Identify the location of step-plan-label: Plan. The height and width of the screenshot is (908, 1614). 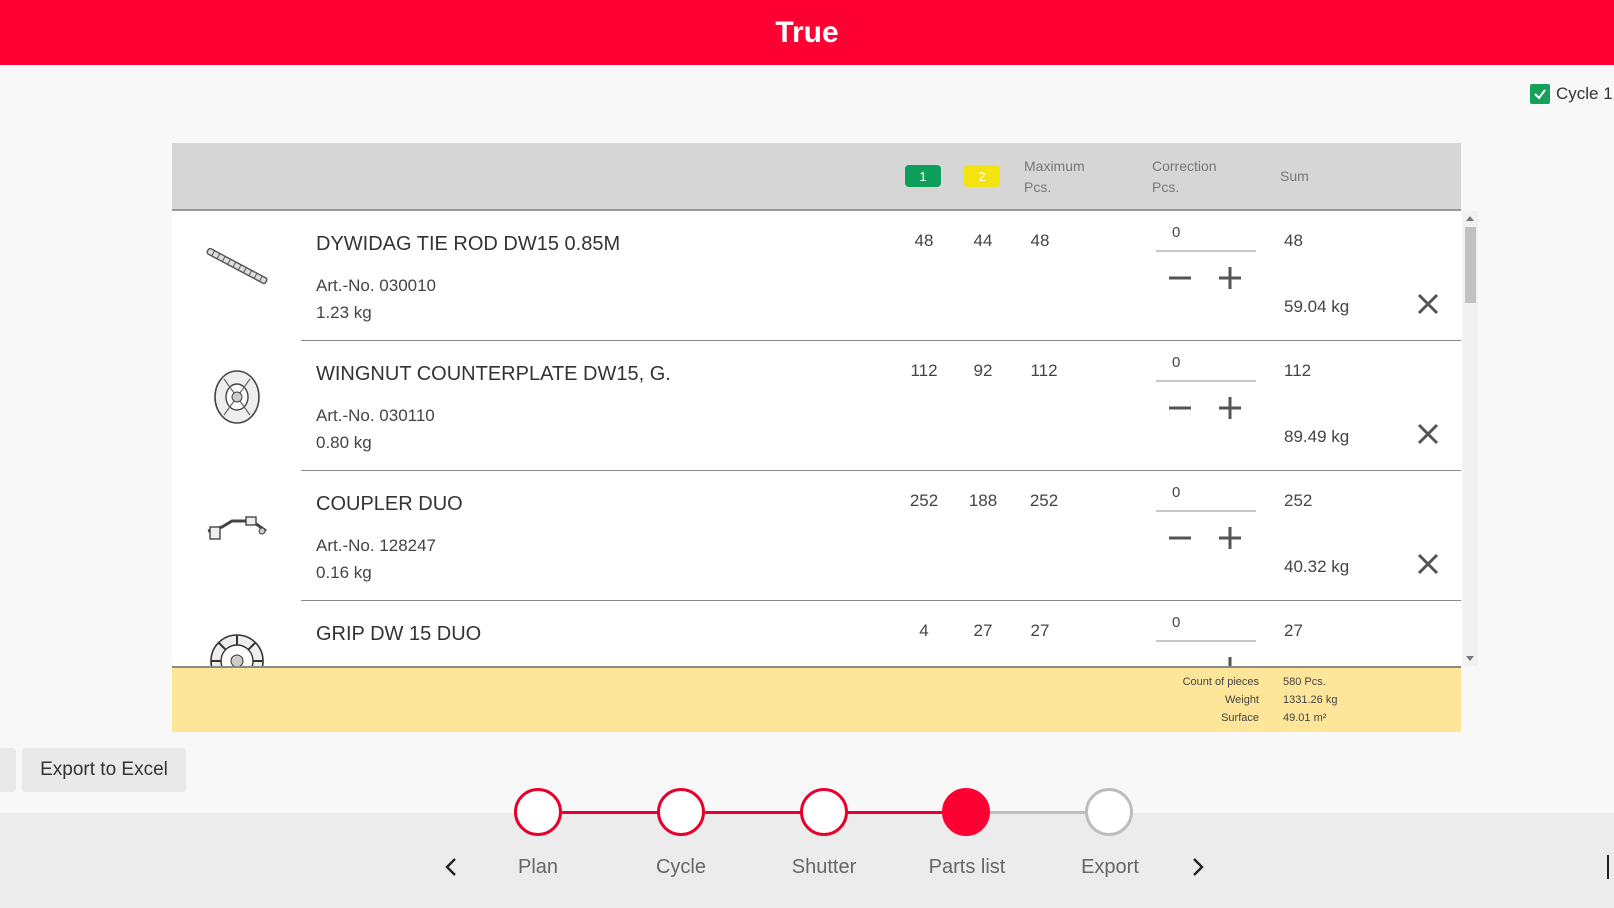
(538, 867).